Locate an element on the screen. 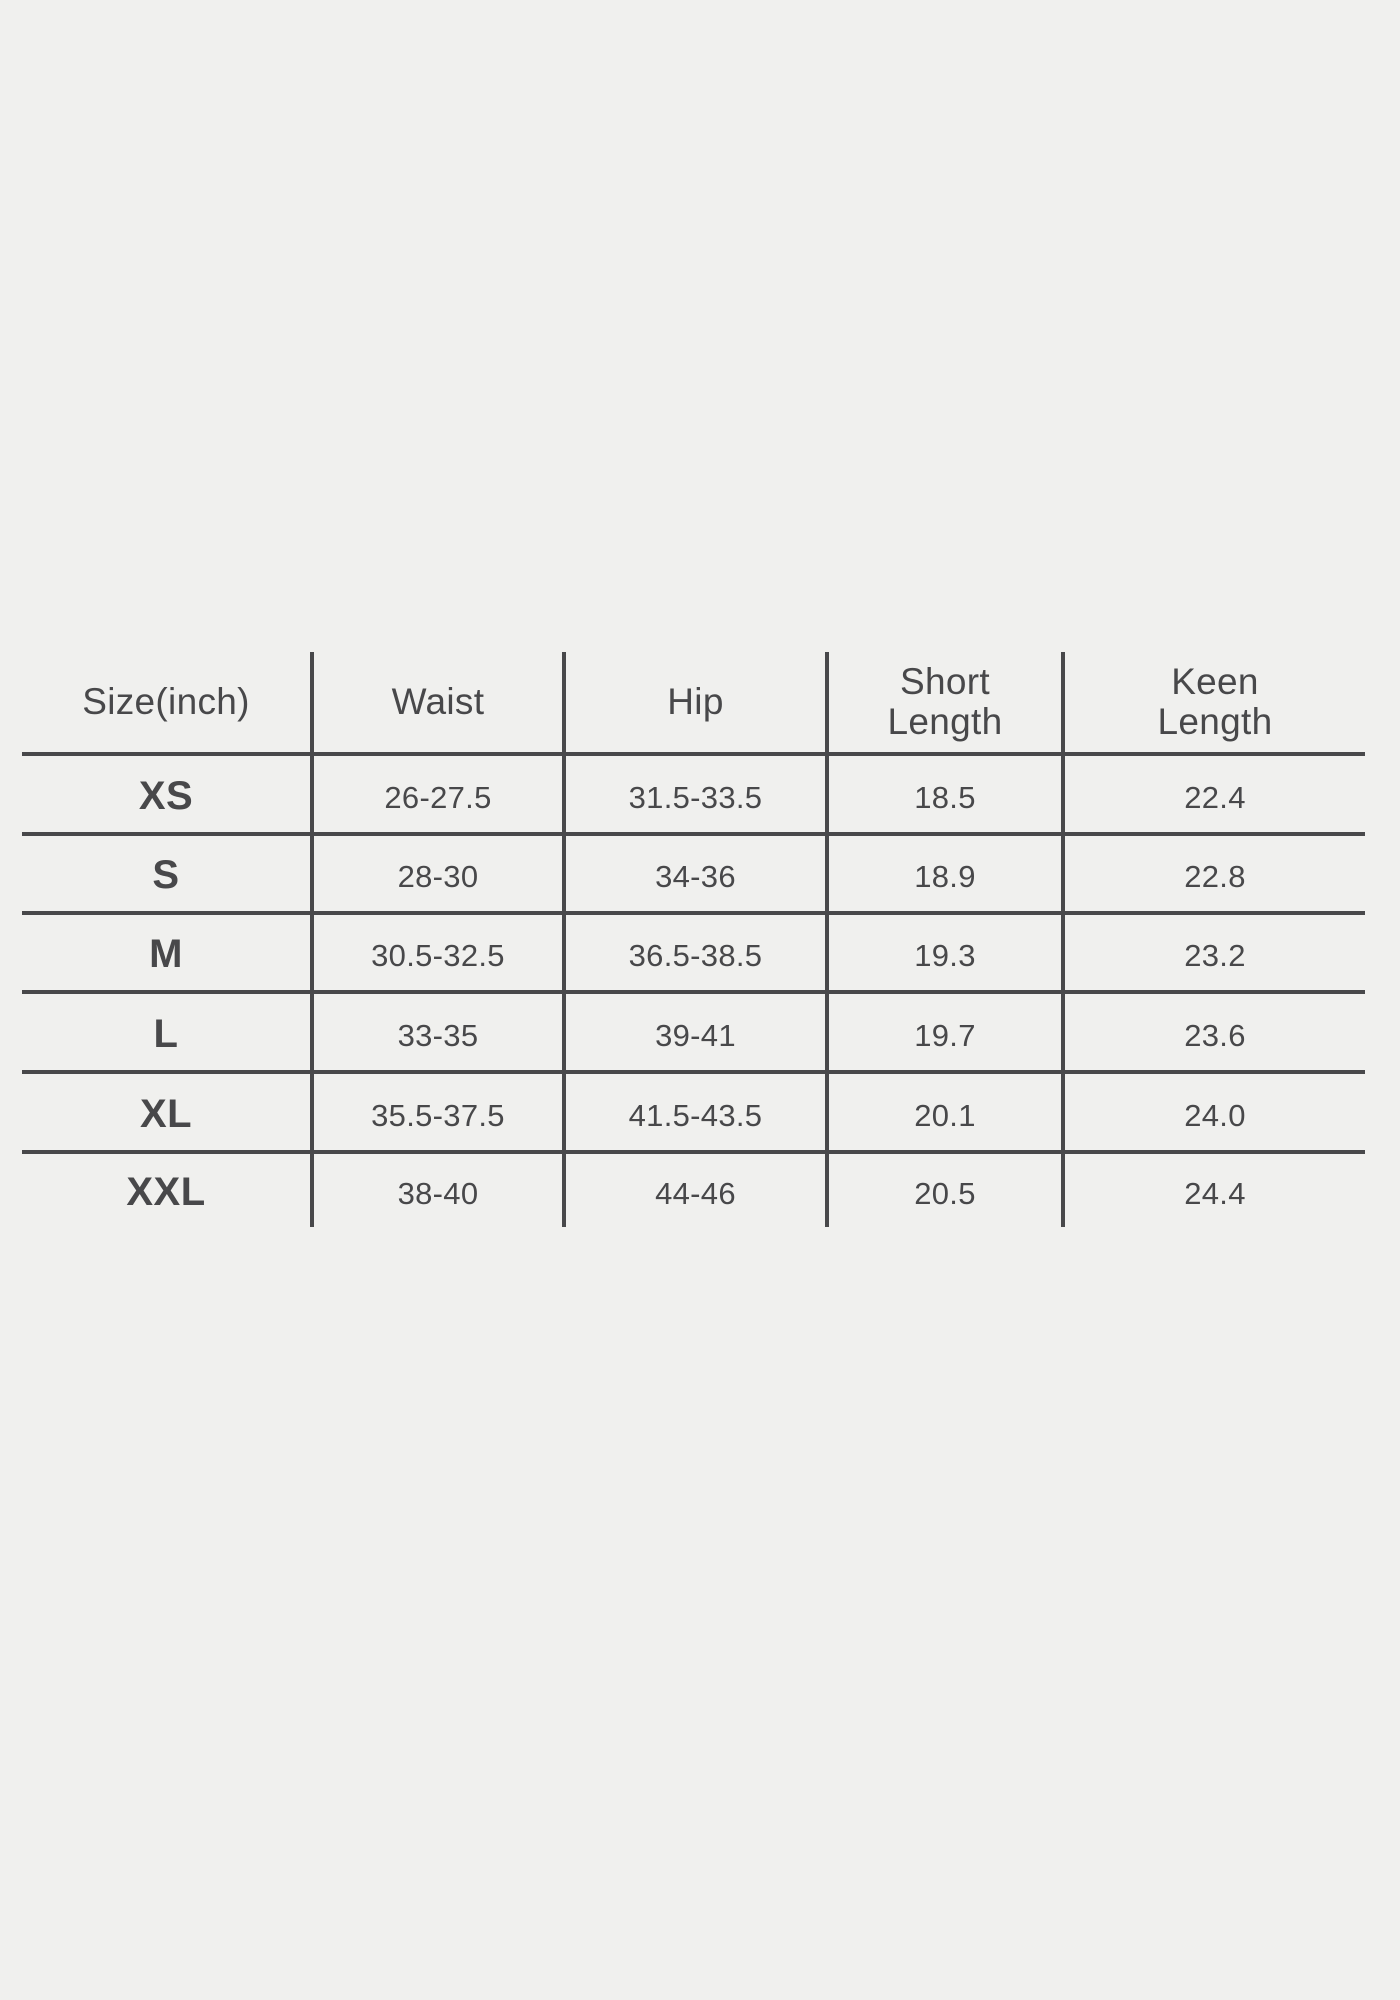 This screenshot has width=1400, height=2000. header-label-size: Size(inch) is located at coordinates (166, 701).